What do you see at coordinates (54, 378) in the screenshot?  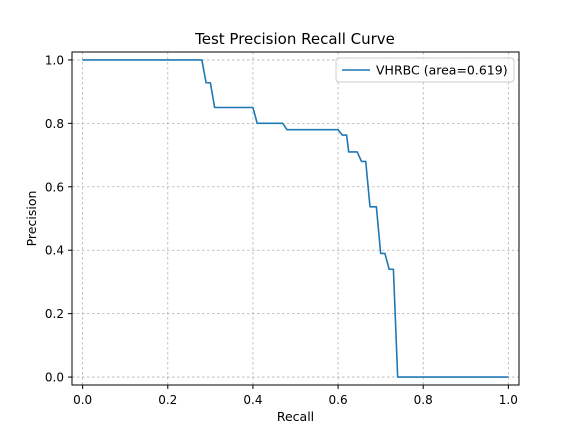 I see `y-tick-label: 0.0` at bounding box center [54, 378].